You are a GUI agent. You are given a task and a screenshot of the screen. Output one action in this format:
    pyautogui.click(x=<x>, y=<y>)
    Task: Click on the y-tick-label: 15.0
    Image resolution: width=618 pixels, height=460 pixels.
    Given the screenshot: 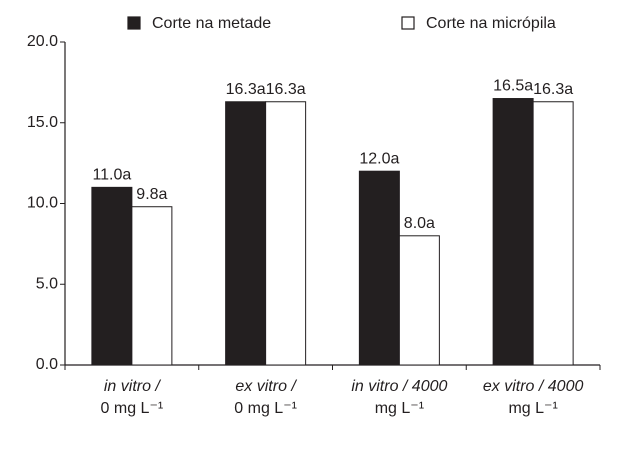 What is the action you would take?
    pyautogui.click(x=42, y=122)
    